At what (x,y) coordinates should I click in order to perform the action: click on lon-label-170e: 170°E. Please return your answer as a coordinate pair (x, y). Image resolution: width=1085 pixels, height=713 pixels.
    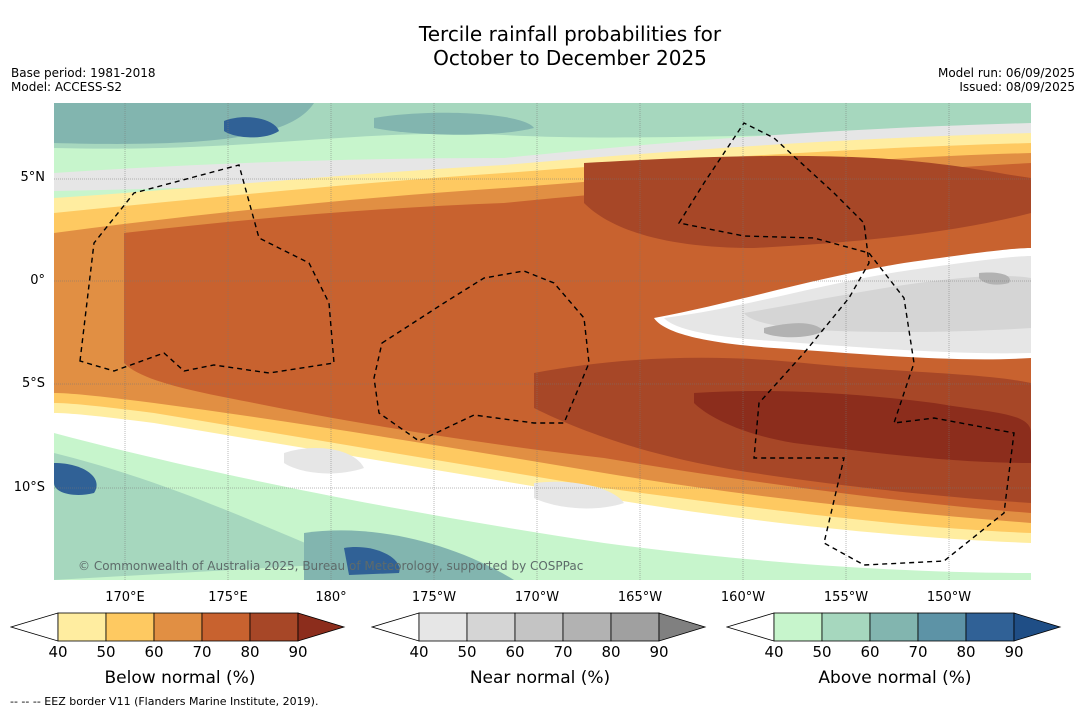
    Looking at the image, I should click on (125, 597).